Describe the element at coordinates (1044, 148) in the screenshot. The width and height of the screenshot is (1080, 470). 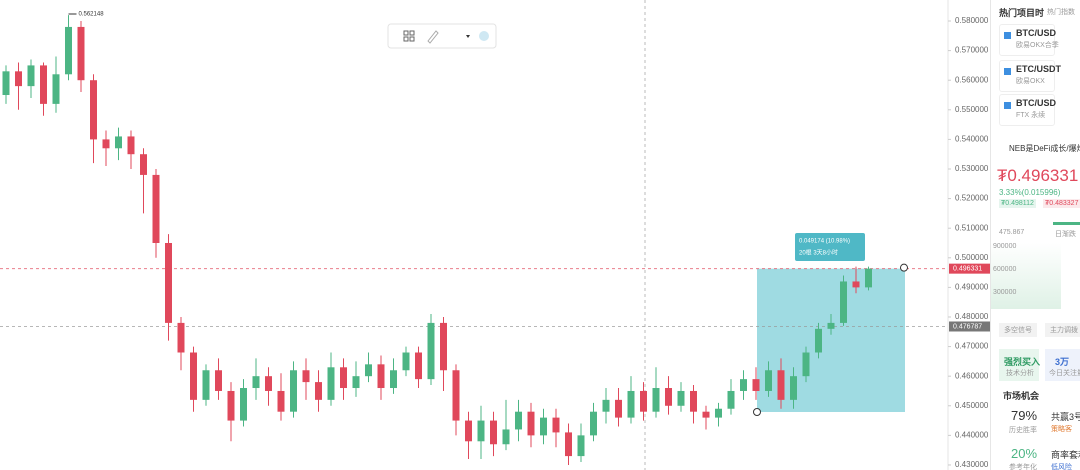
I see `news: NEB是DeFi成长/爆炸时` at that location.